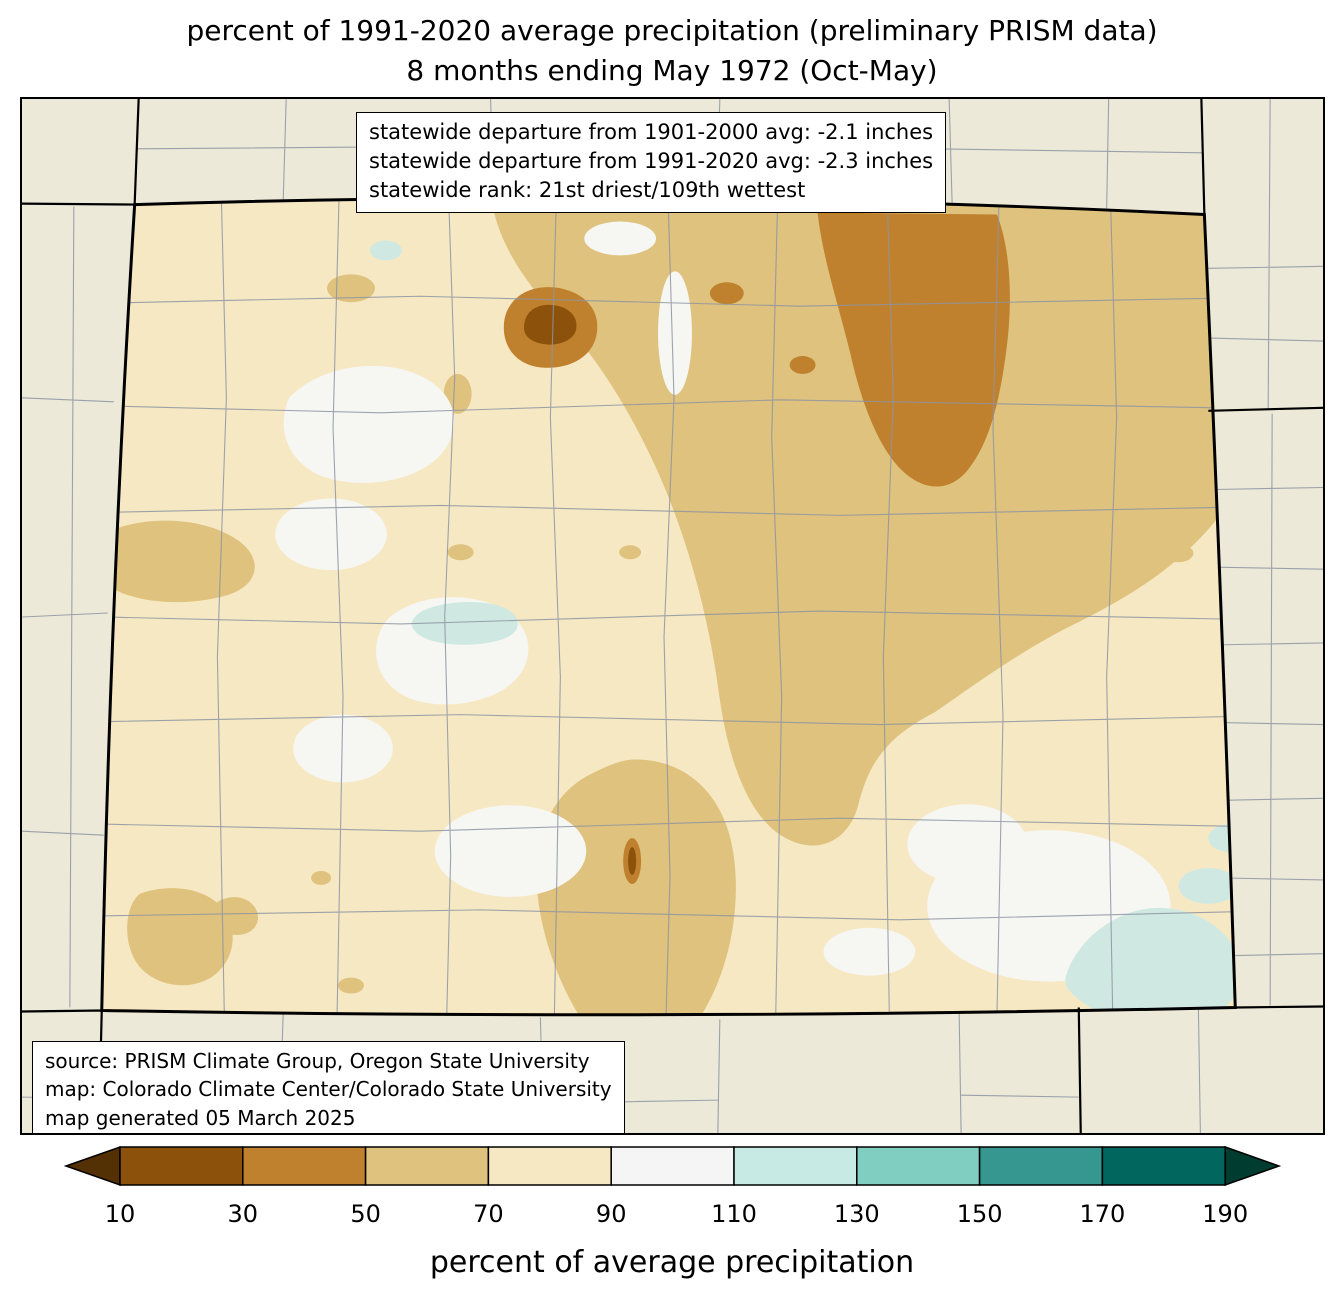 This screenshot has width=1344, height=1299. What do you see at coordinates (1225, 1214) in the screenshot?
I see `colorbar-tick-190: 190` at bounding box center [1225, 1214].